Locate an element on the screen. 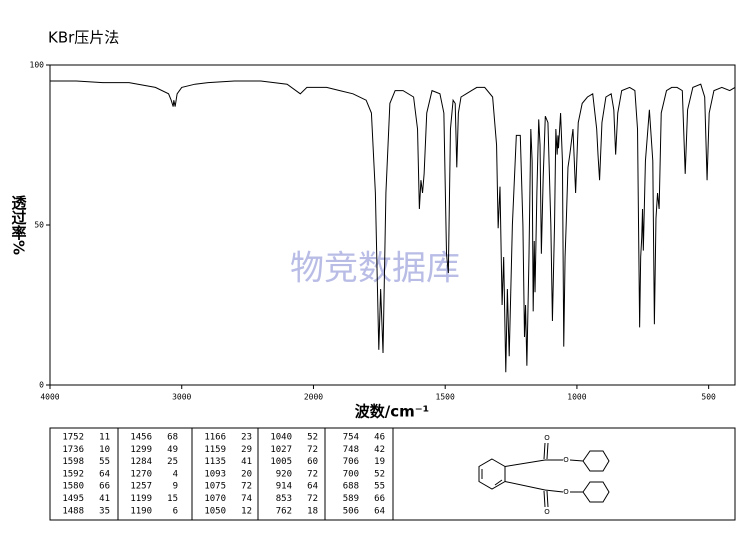 The image size is (748, 539). peak-wavenumber: 754 is located at coordinates (351, 438).